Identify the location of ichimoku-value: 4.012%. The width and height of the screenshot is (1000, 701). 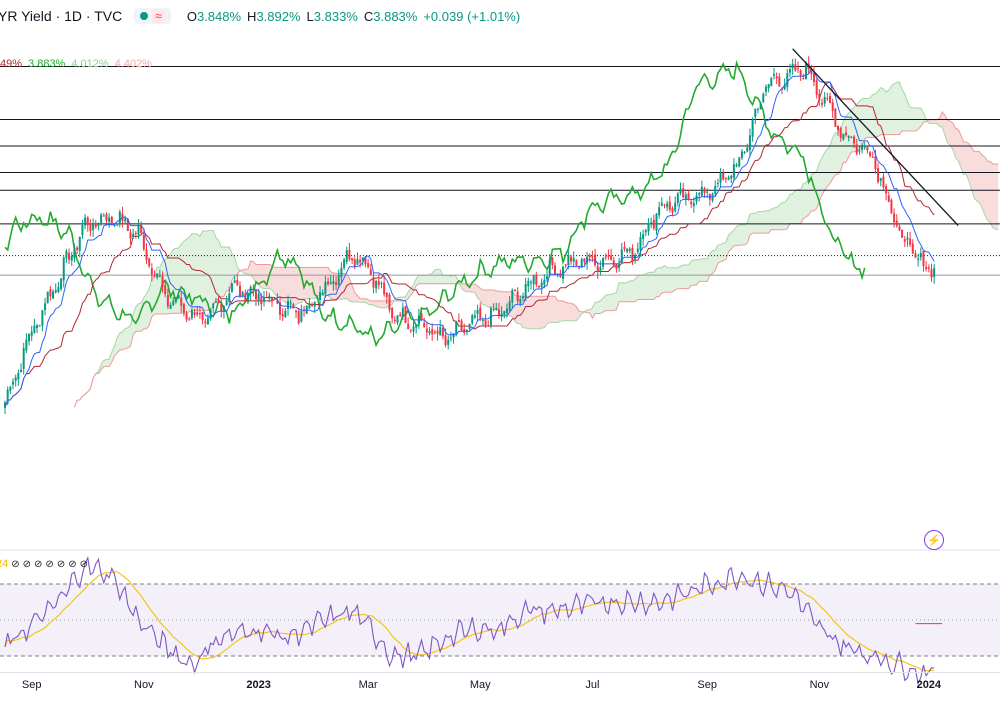
(89, 64).